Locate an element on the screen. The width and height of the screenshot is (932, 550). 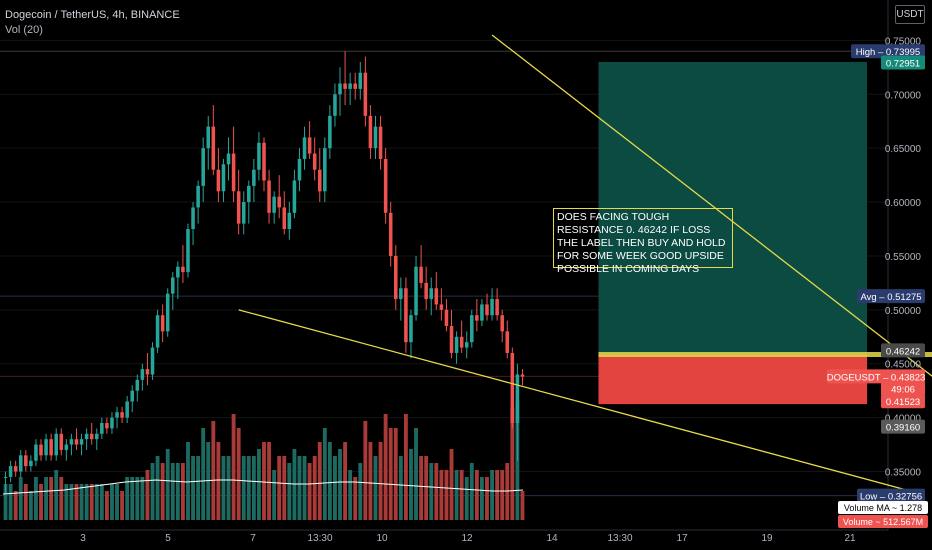
price-label: 0.46242 is located at coordinates (903, 351).